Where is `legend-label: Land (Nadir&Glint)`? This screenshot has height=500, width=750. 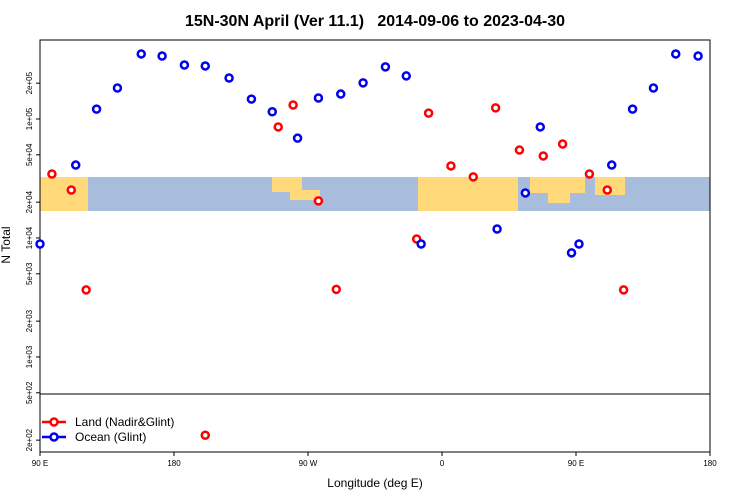
legend-label: Land (Nadir&Glint) is located at coordinates (124, 422).